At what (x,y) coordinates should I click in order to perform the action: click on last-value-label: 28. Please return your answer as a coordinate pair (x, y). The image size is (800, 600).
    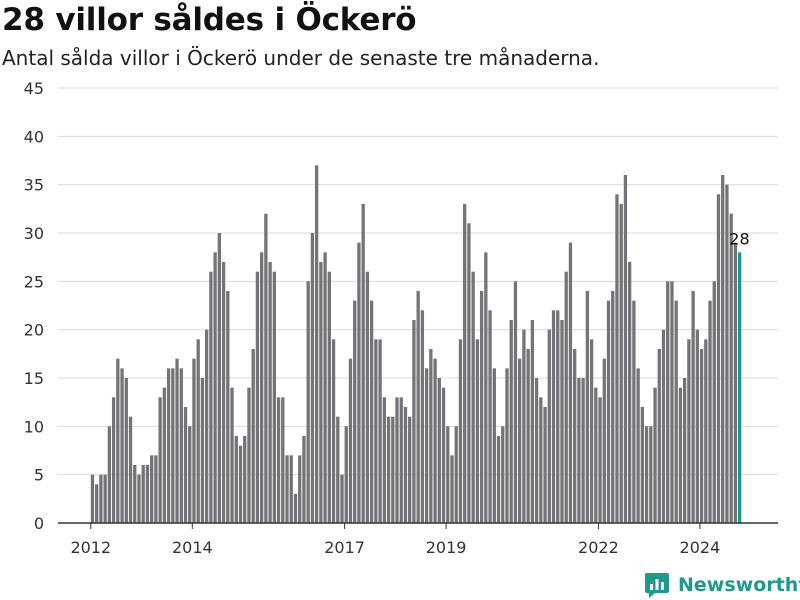
    Looking at the image, I should click on (739, 238).